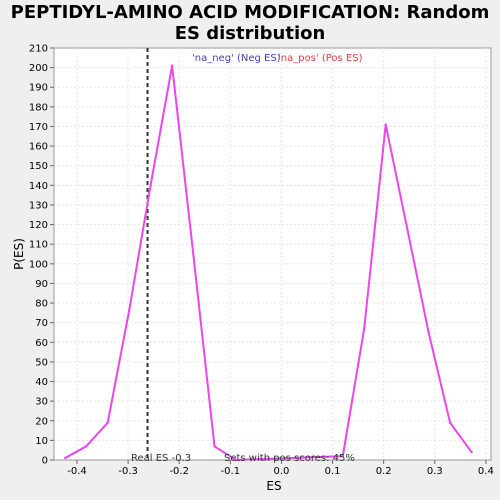 This screenshot has height=500, width=500. I want to click on x-axis: -0.4 -0.3 -0.2 -0.1 0.0 0.1 0.2 0.3 0.4, so click(280, 468).